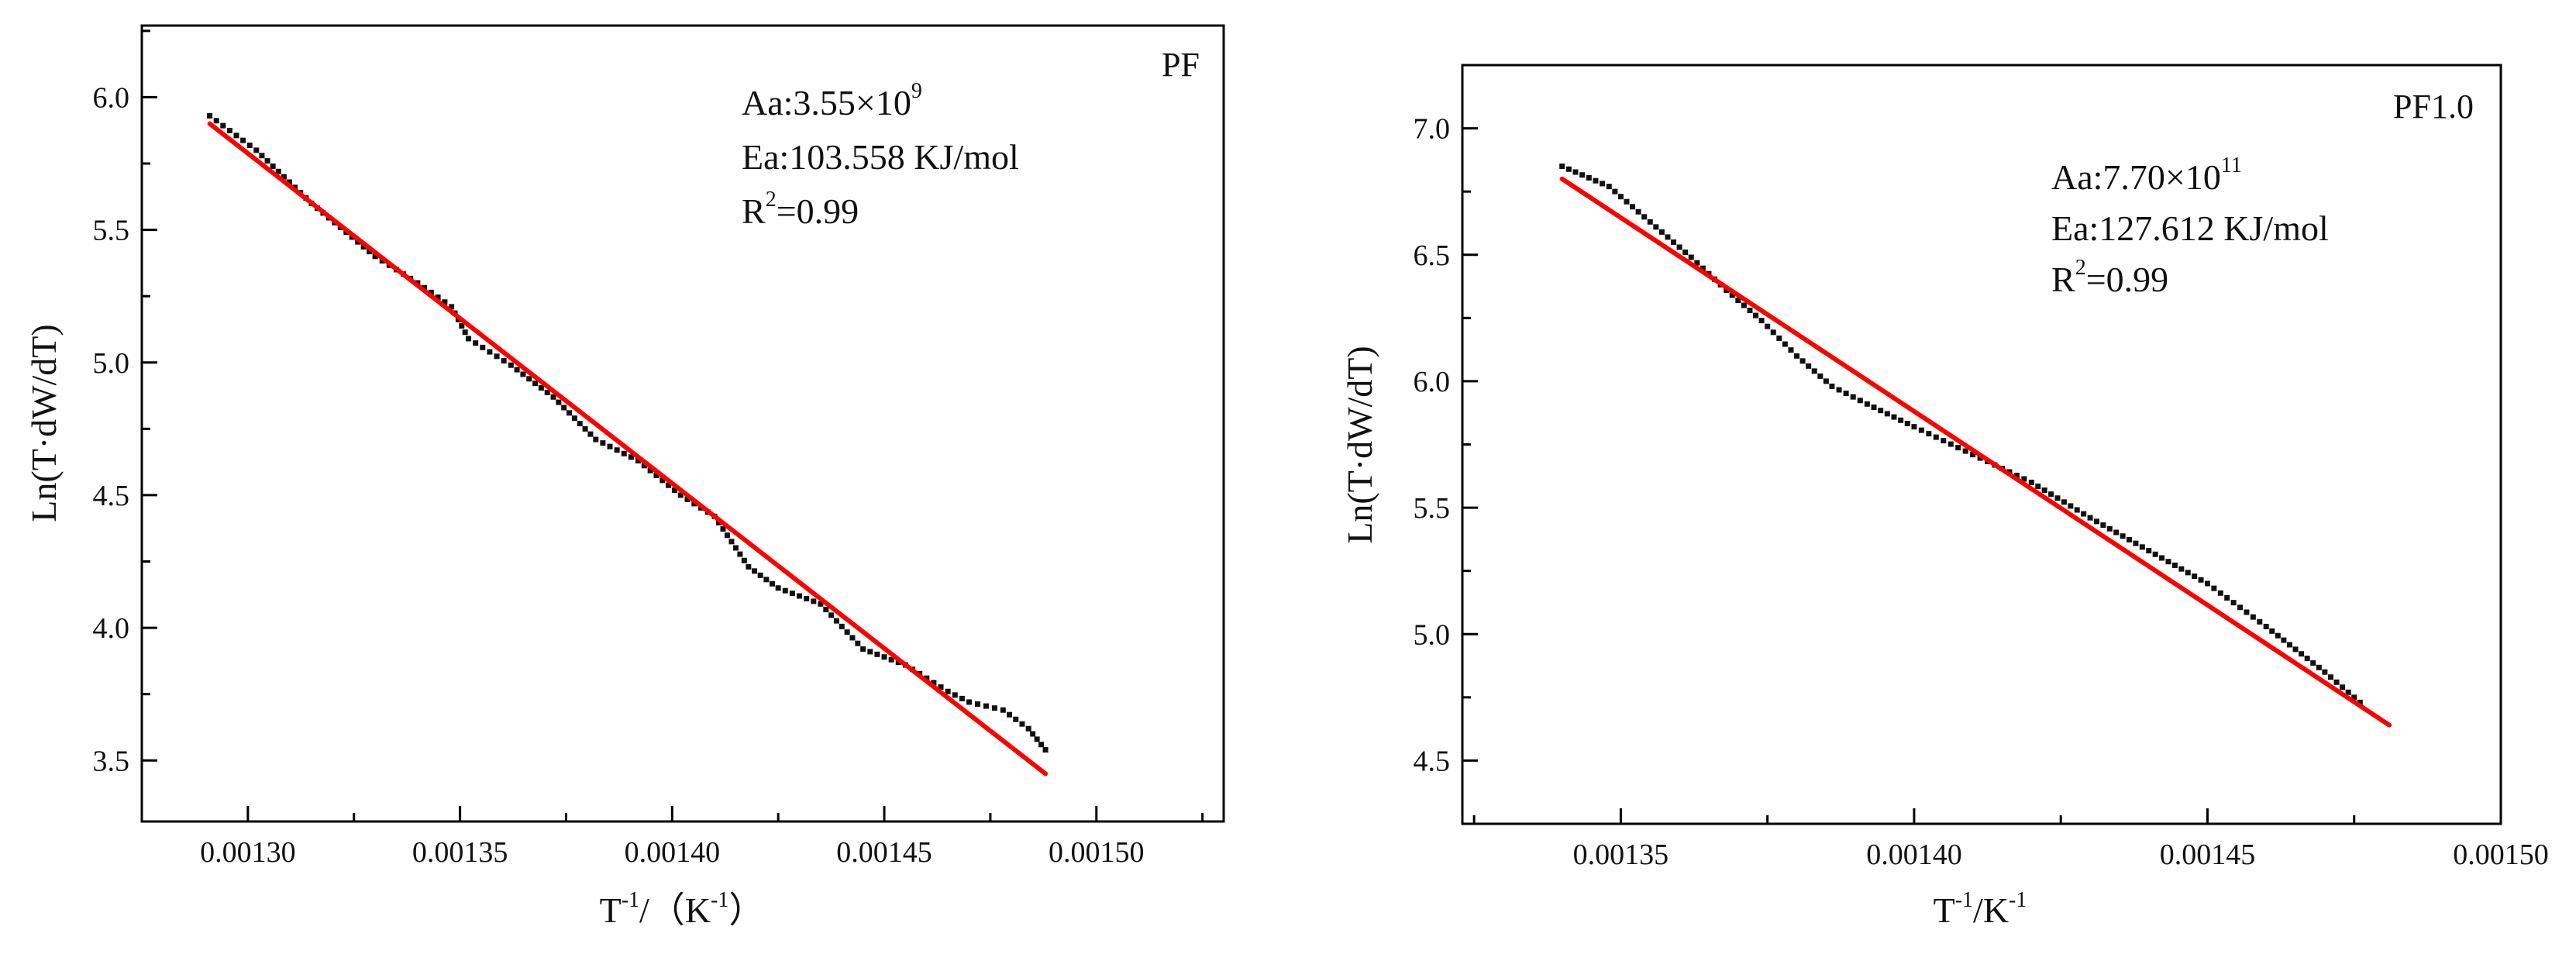 The width and height of the screenshot is (2576, 954). Describe the element at coordinates (1097, 852) in the screenshot. I see `x-tick-label: 0.00150` at that location.